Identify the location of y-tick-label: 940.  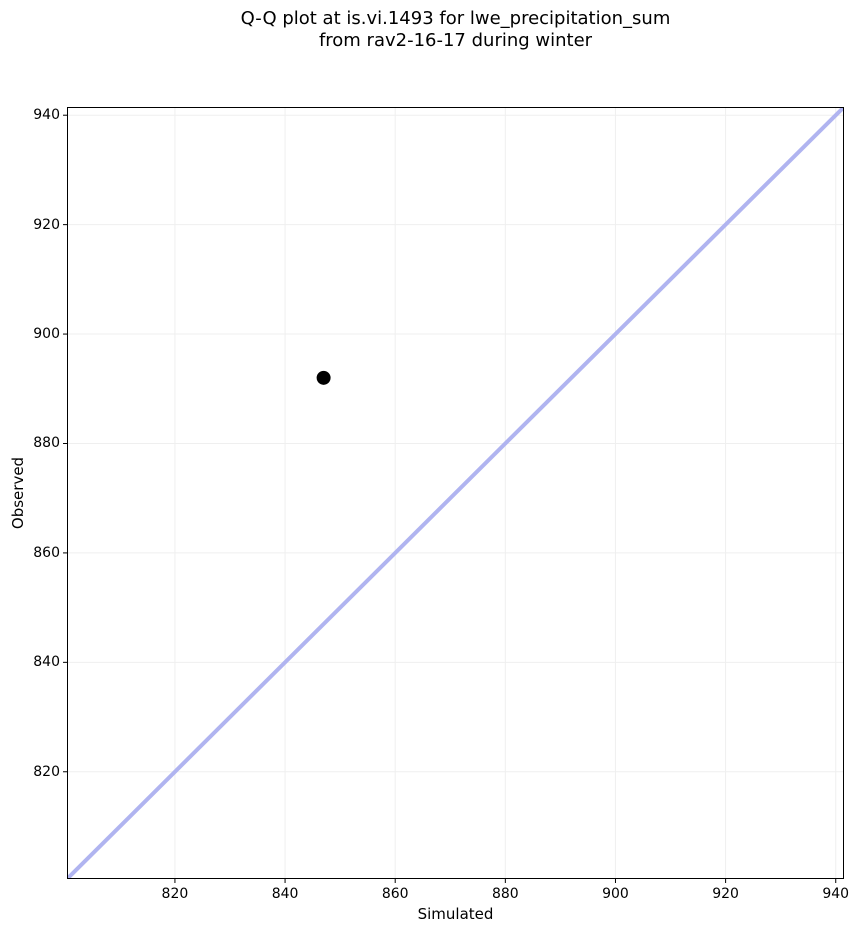
(46, 115).